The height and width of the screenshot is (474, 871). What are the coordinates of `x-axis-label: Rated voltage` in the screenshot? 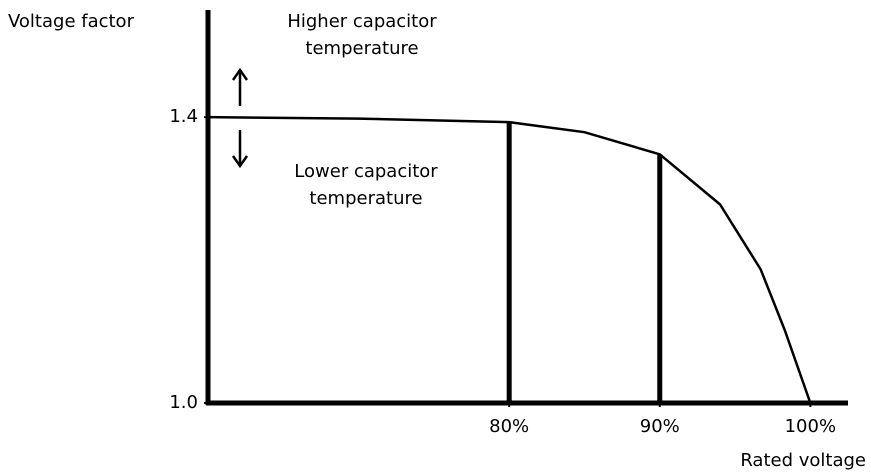 It's located at (803, 460).